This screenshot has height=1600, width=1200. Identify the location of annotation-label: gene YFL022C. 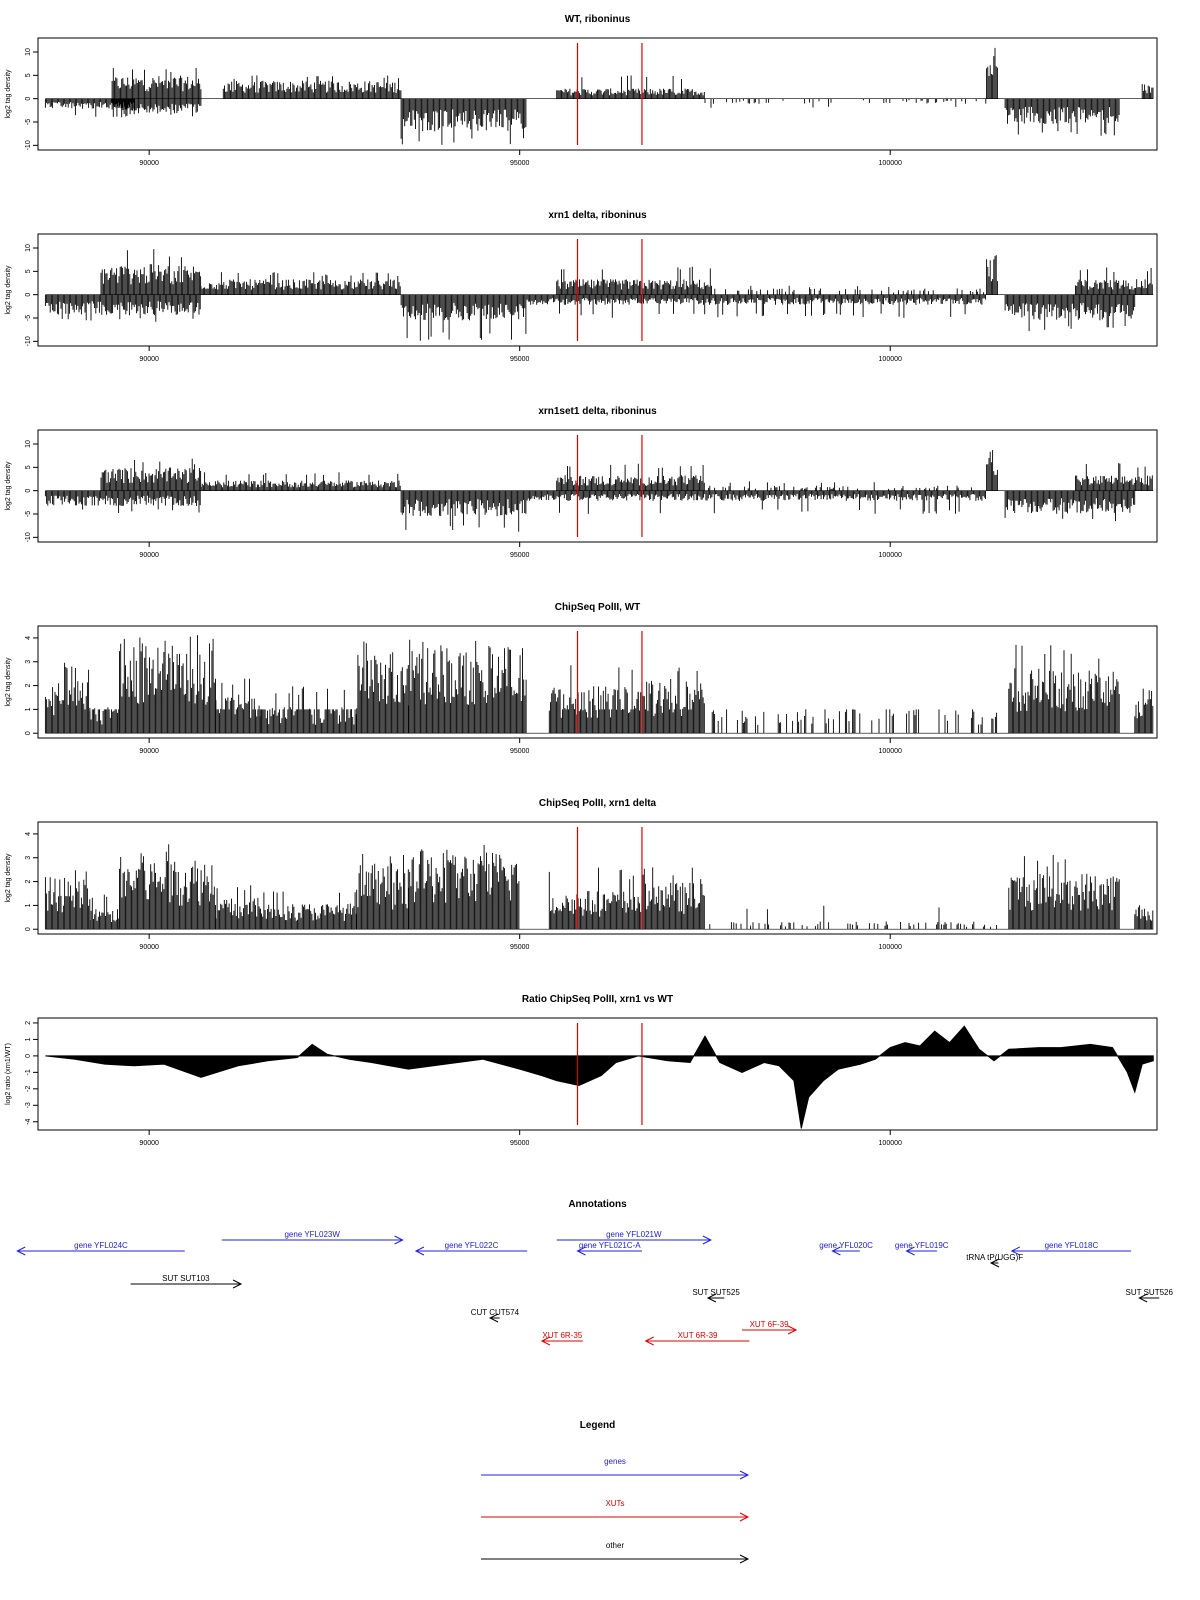
(472, 1245).